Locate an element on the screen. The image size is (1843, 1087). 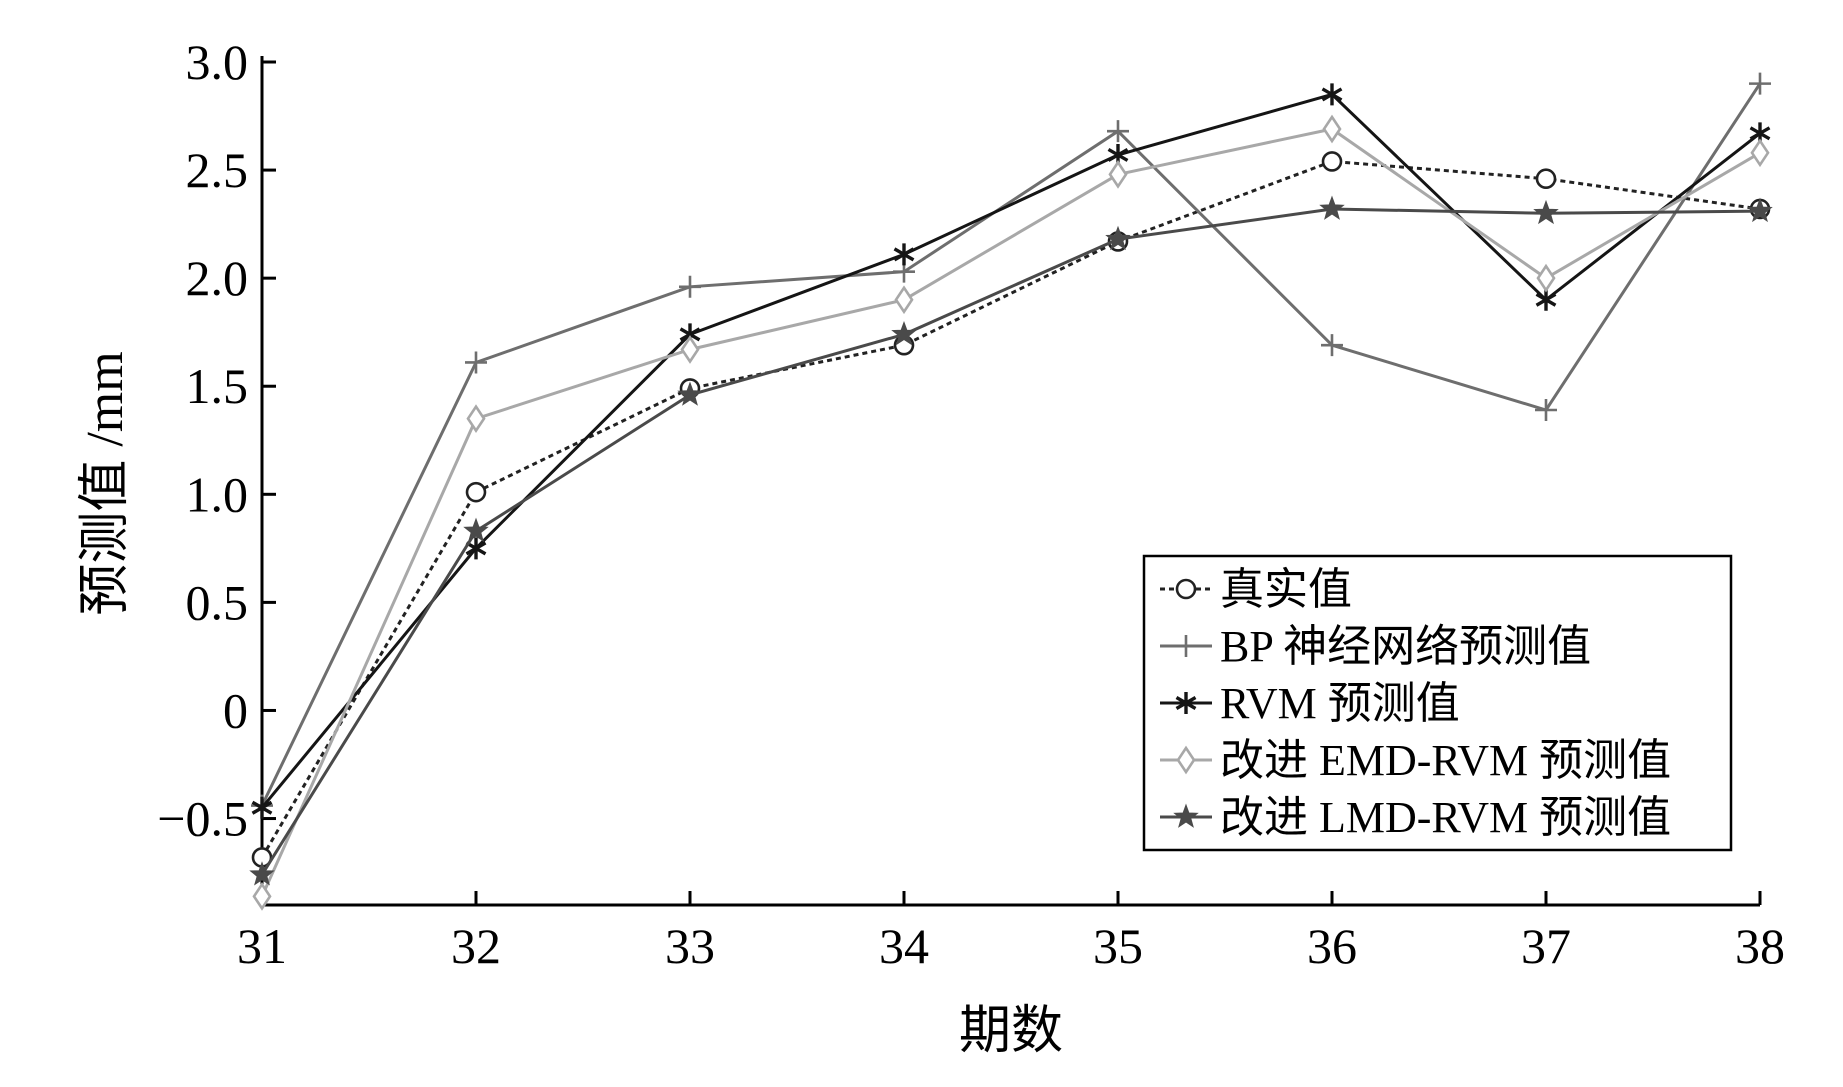
legend-box is located at coordinates (1437, 703).